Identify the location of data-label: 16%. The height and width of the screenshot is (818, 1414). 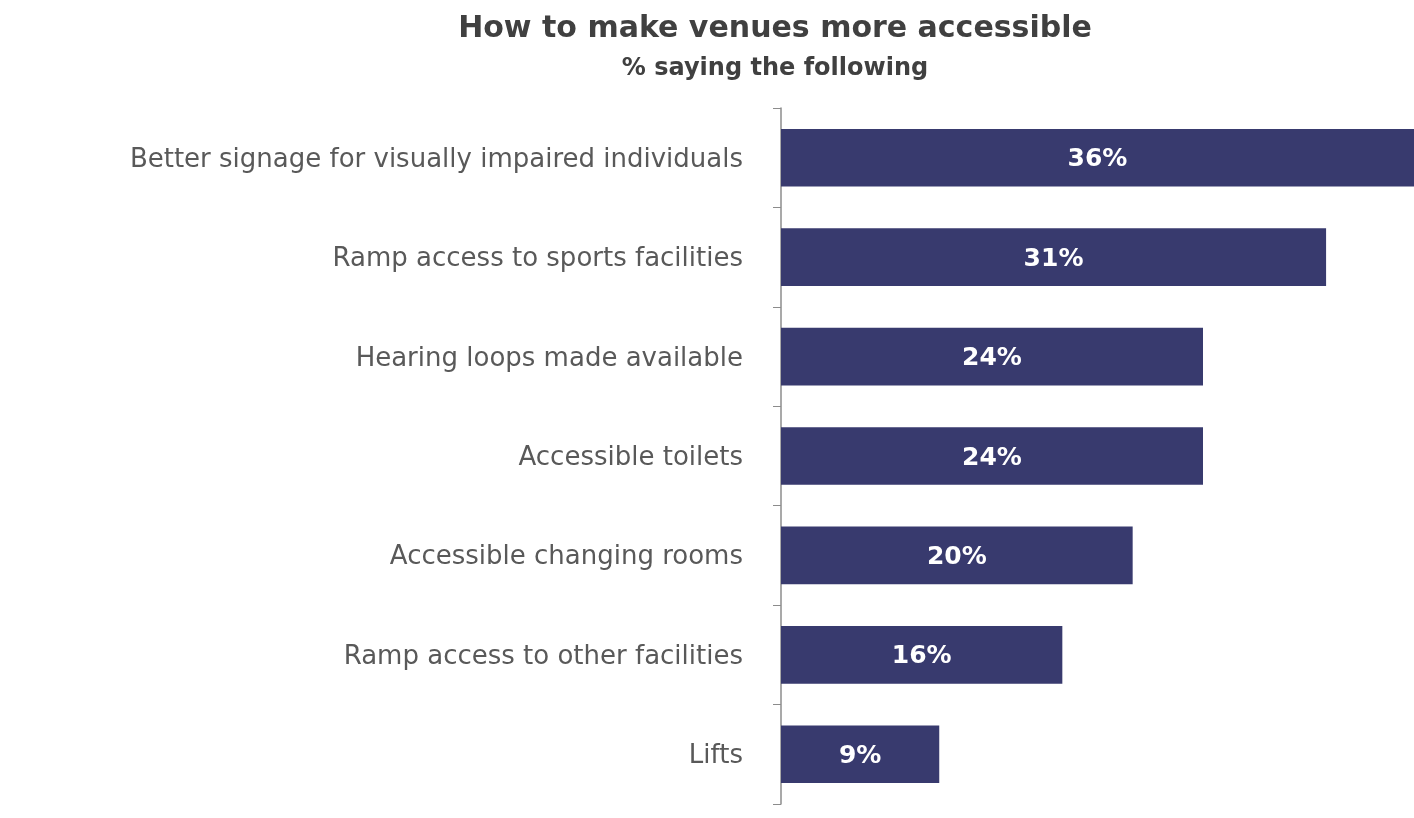
(921, 655).